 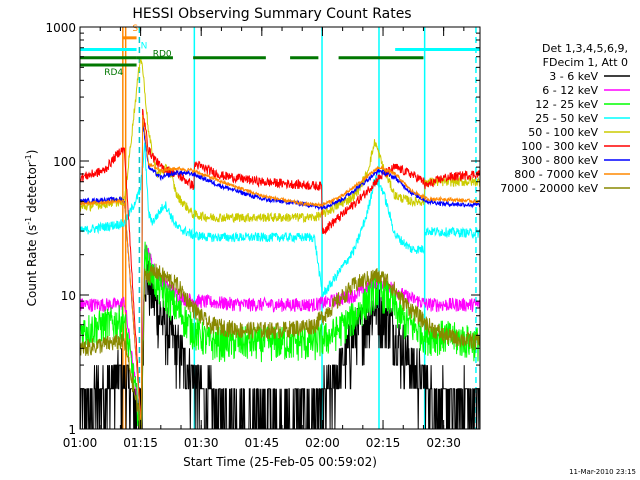 I want to click on x-tick-label: 01:00, so click(x=80, y=443).